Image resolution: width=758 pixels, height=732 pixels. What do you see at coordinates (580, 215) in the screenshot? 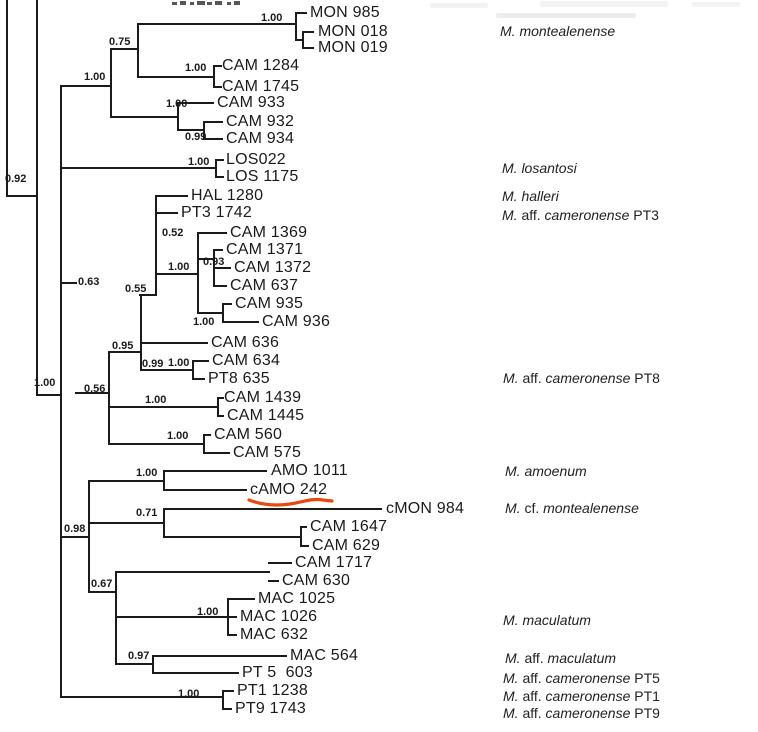
I see `species-label: M. aff. cameronense PT3` at bounding box center [580, 215].